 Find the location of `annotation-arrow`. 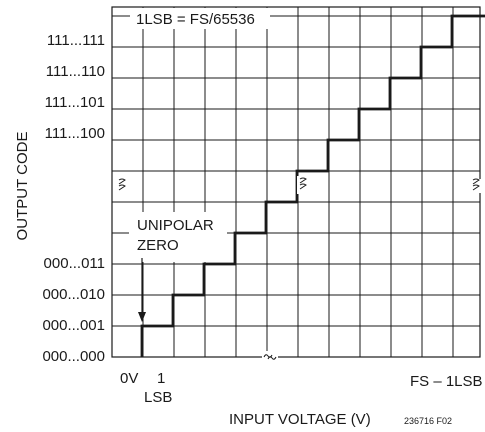

annotation-arrow is located at coordinates (142, 290).